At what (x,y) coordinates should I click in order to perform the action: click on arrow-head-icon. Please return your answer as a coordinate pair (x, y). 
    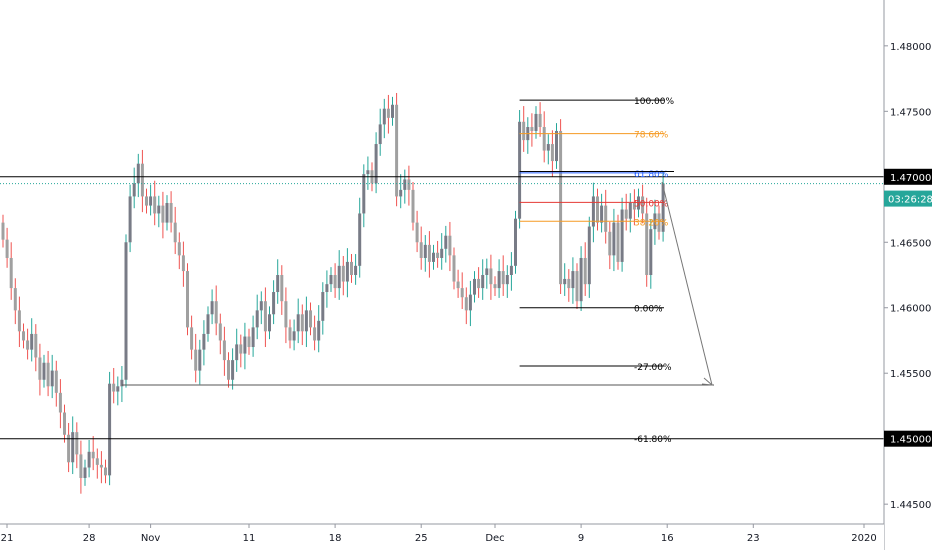
    Looking at the image, I should click on (707, 381).